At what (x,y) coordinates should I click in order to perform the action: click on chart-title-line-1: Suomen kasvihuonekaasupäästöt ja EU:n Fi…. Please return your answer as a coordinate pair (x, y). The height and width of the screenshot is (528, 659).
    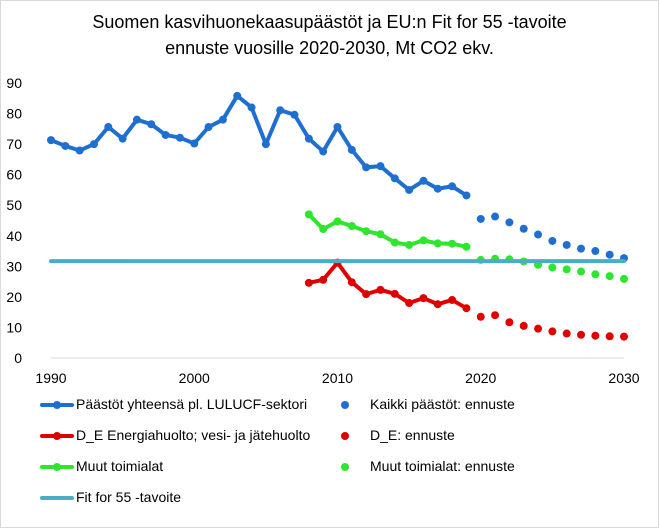
    Looking at the image, I should click on (329, 22).